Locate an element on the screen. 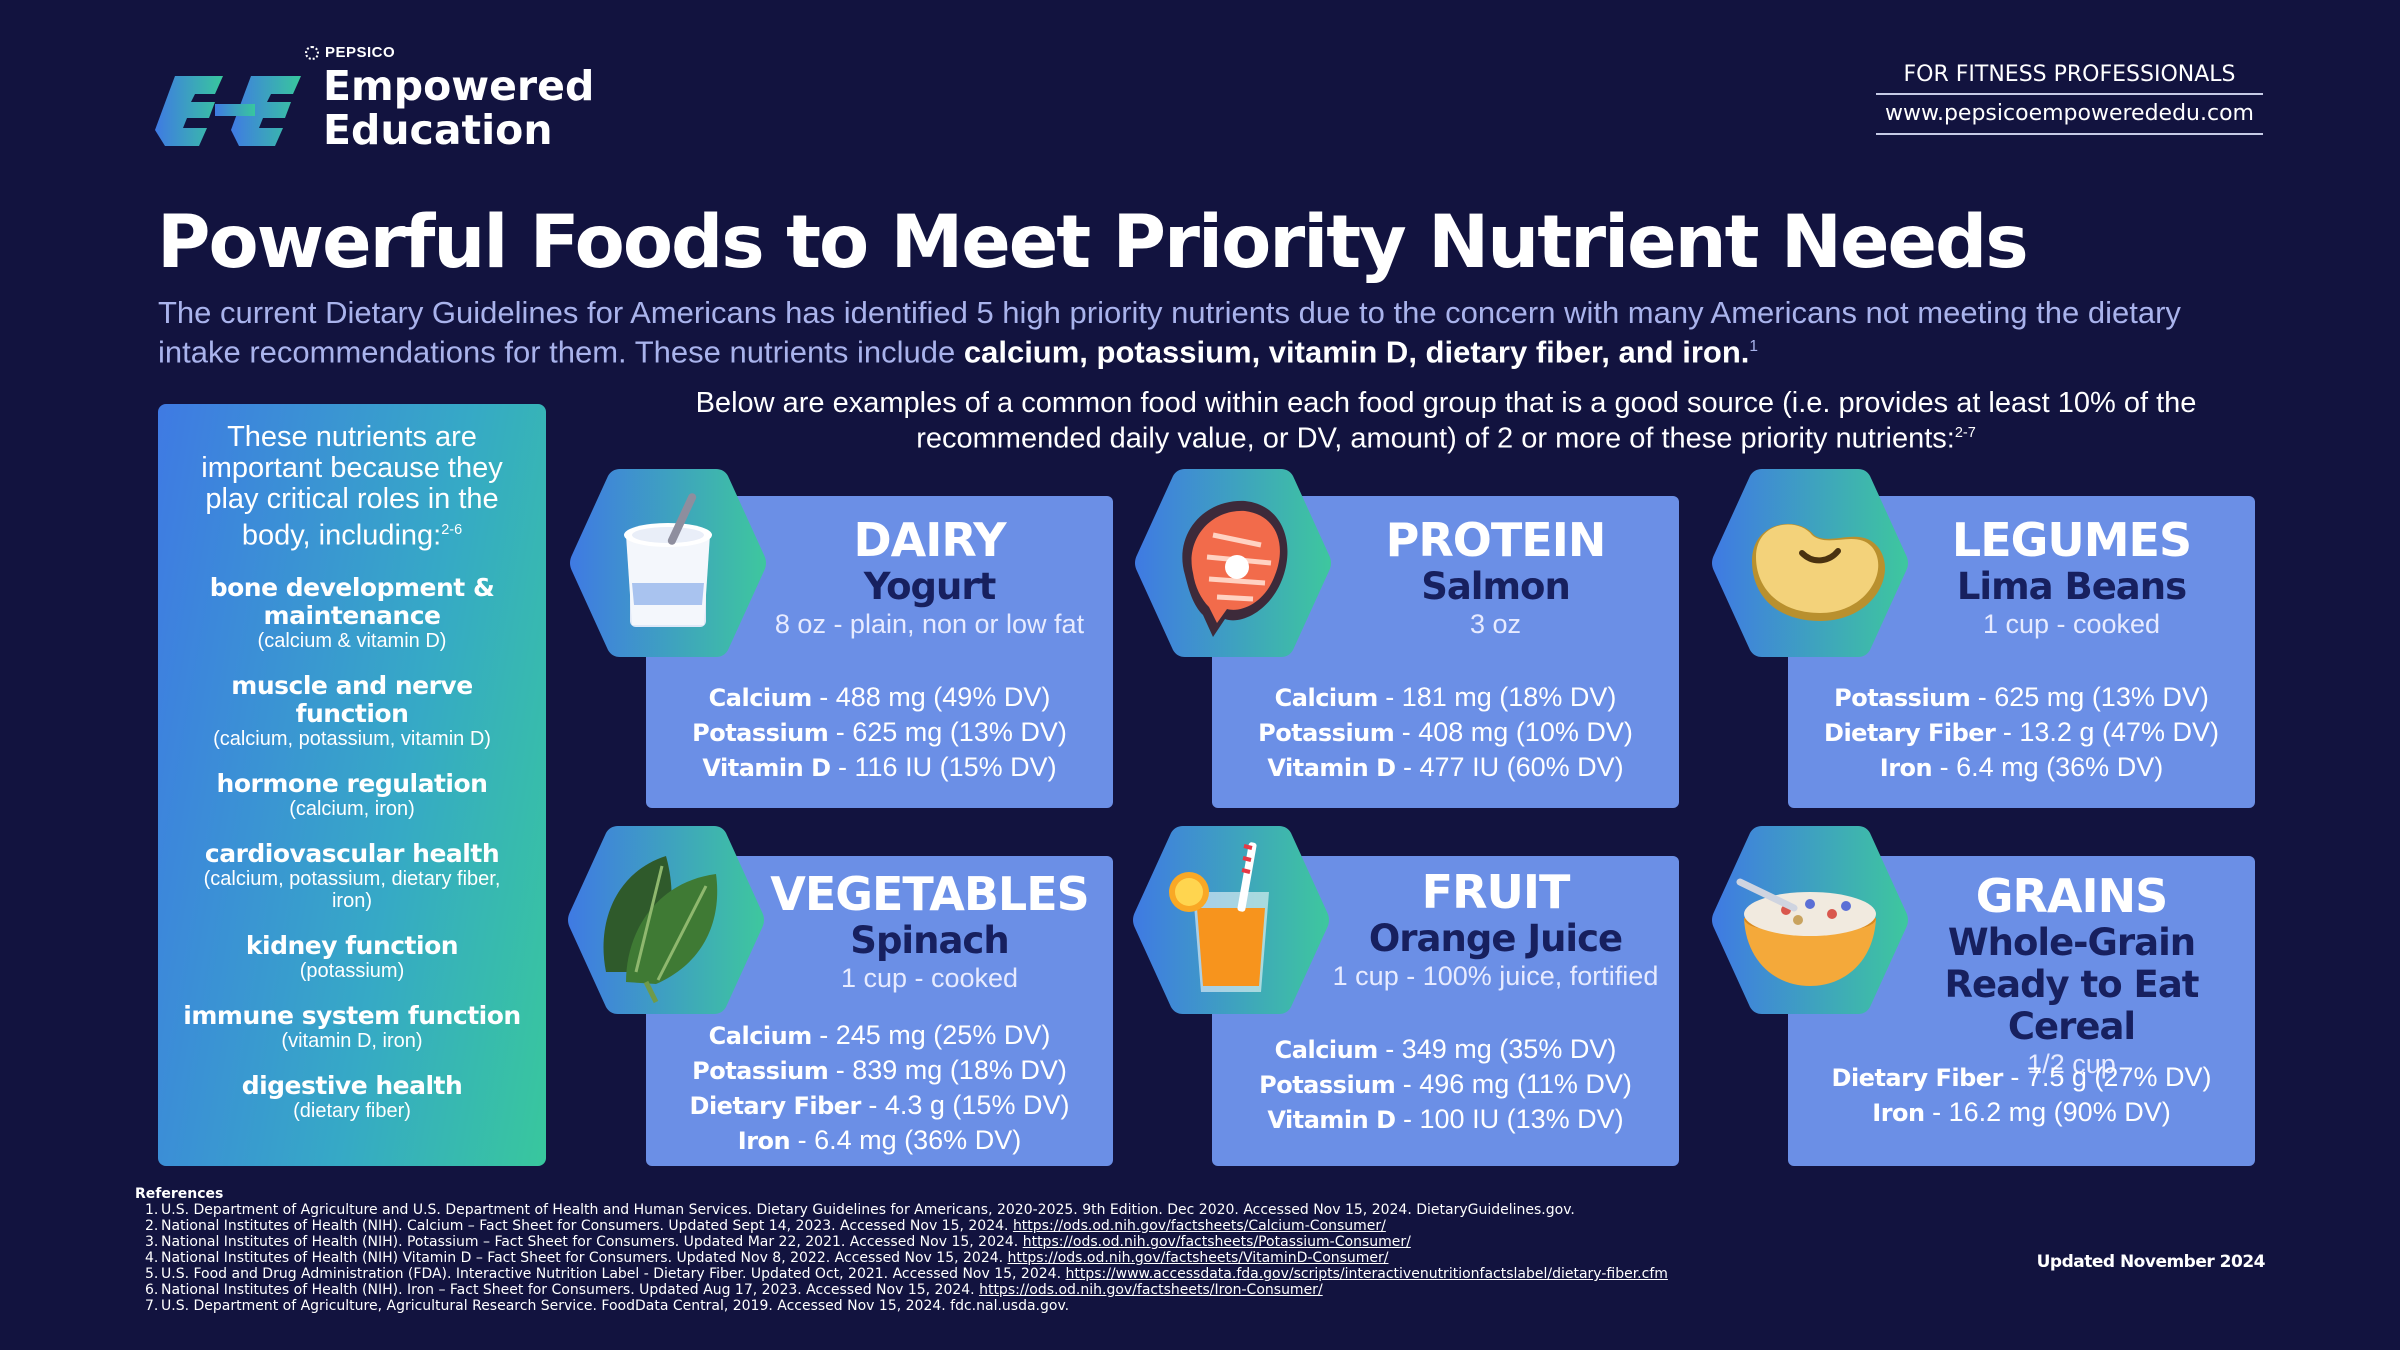 Image resolution: width=2400 pixels, height=1350 pixels. references-title: References is located at coordinates (179, 1194).